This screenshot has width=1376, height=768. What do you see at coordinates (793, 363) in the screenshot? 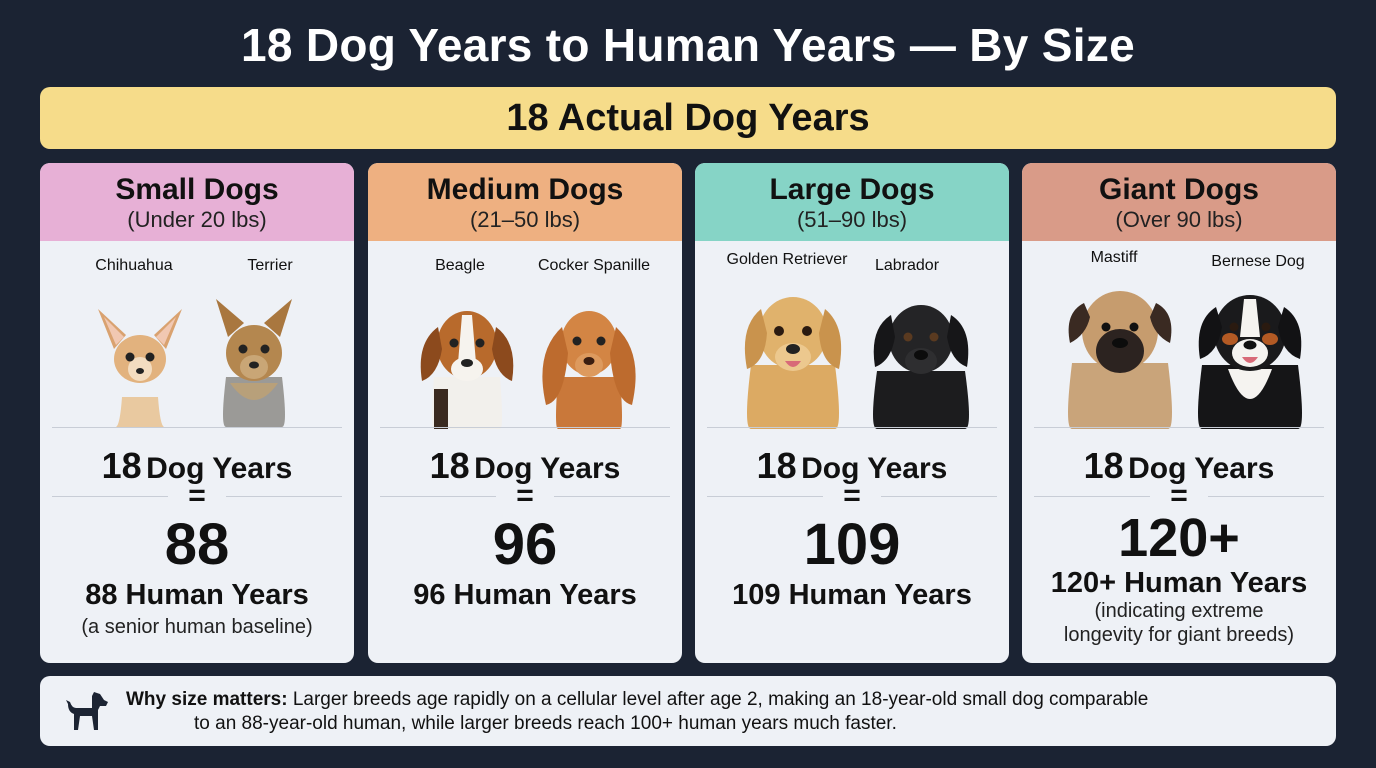
I see `golden-retriever-image` at bounding box center [793, 363].